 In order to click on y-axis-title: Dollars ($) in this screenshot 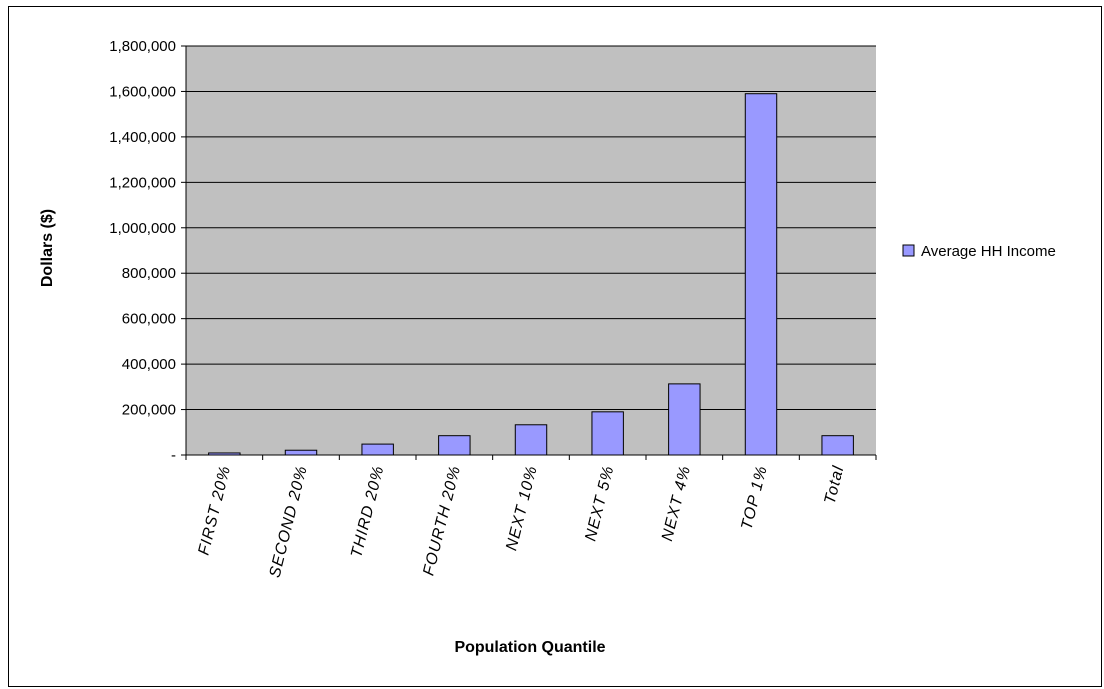, I will do `click(47, 248)`.